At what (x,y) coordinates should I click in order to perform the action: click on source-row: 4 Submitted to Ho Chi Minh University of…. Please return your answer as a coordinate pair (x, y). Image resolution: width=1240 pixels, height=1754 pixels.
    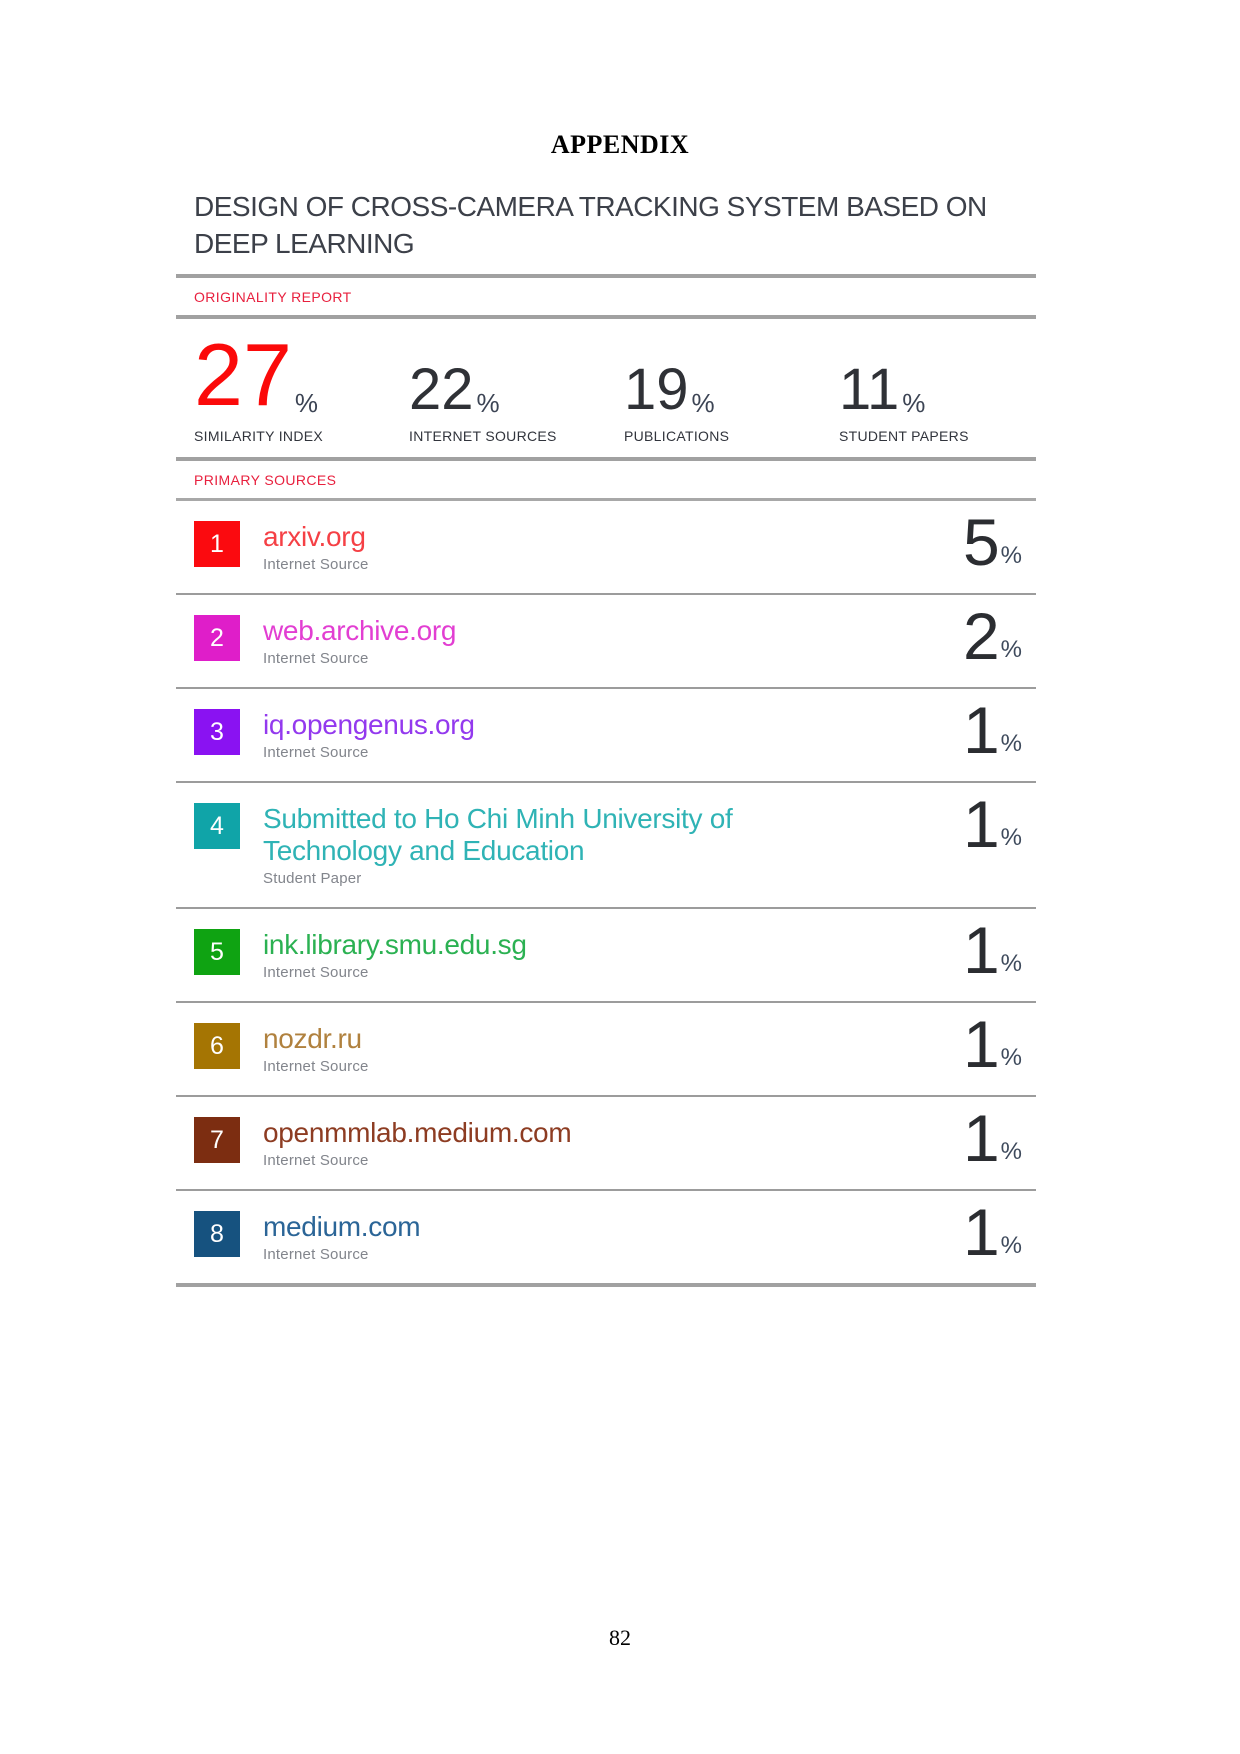
    Looking at the image, I should click on (606, 846).